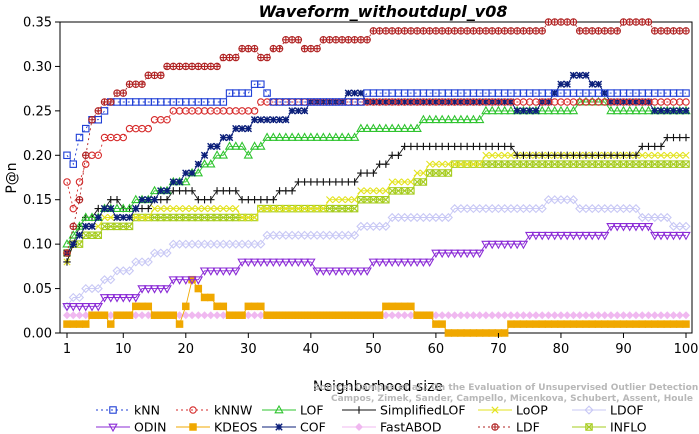 This screenshot has height=434, width=699. Describe the element at coordinates (313, 427) in the screenshot. I see `legend-label-cof: COF` at that location.